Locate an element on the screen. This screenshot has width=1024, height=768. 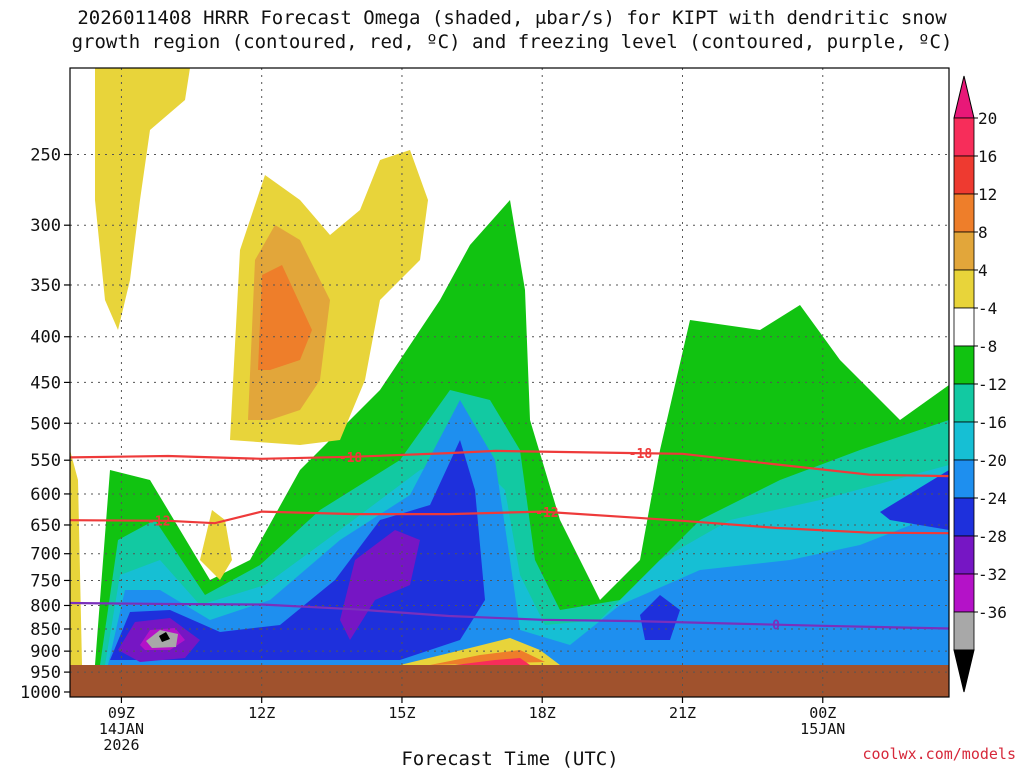
dendritic-minus-12-contour-line is located at coordinates (509, 522).